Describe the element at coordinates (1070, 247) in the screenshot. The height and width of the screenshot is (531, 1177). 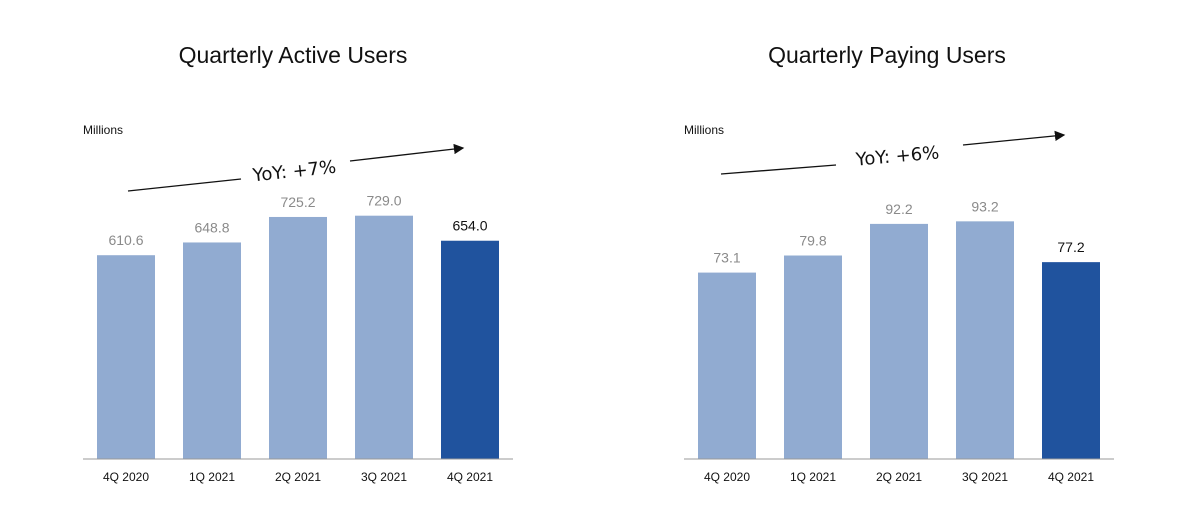
I see `data-label: 77.2` at that location.